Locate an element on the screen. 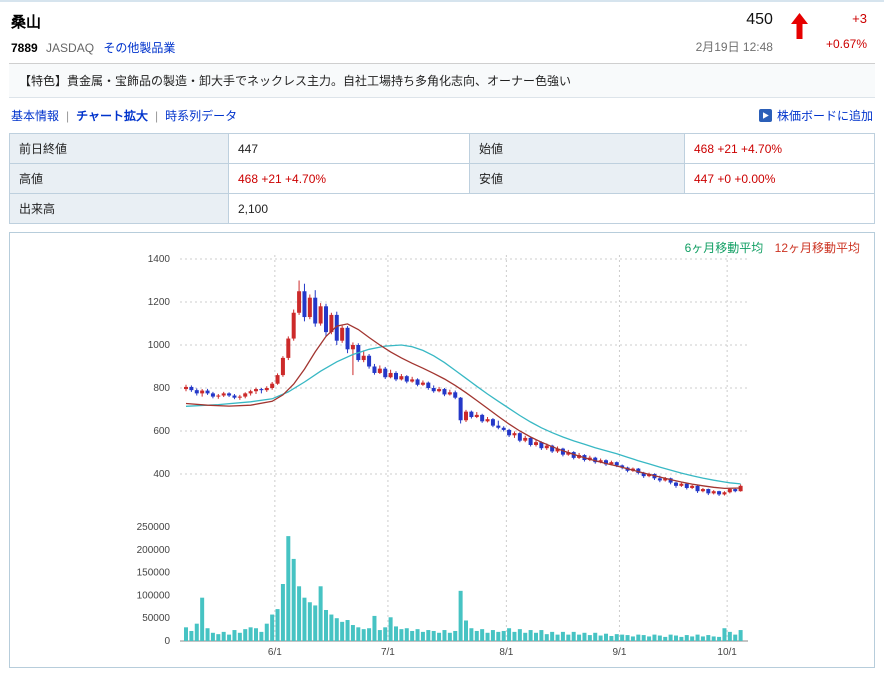  svg-text: 200000 is located at coordinates (154, 550).